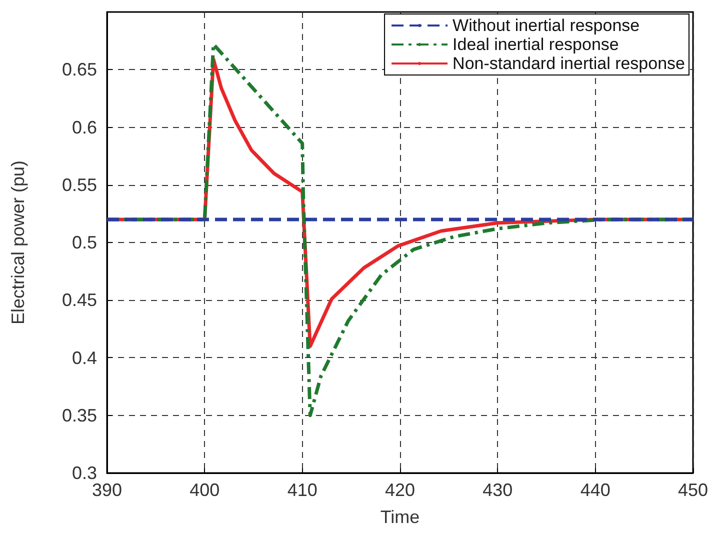 This screenshot has width=718, height=536. What do you see at coordinates (497, 490) in the screenshot?
I see `x-tick-label: 430` at bounding box center [497, 490].